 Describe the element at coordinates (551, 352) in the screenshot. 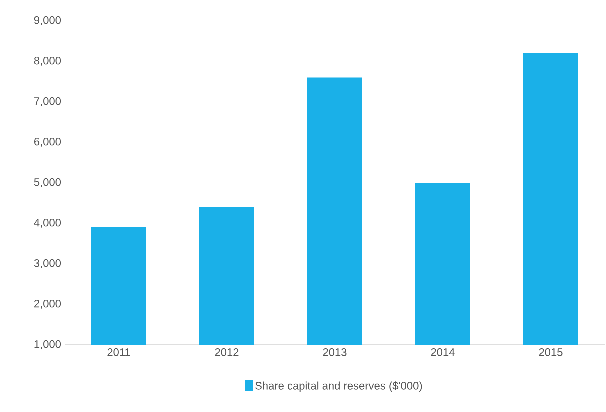

I see `x-tick-label: 2015` at that location.